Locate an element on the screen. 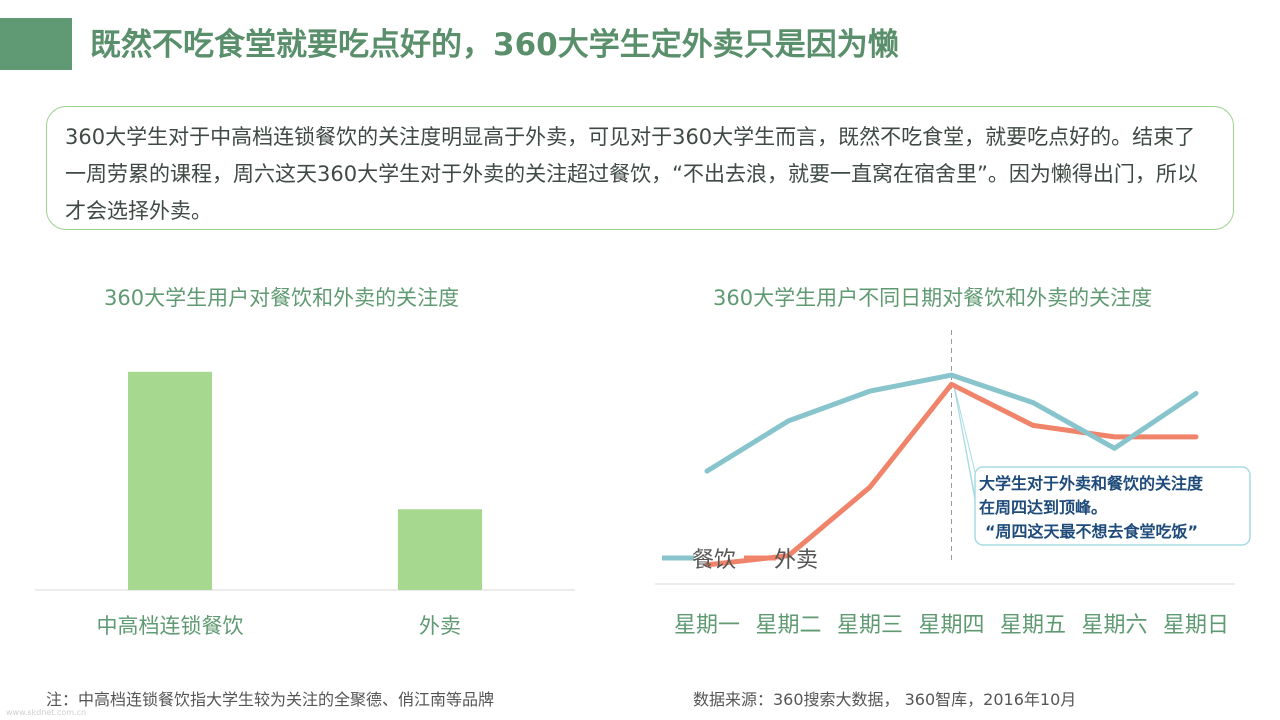  x-tick-label: 星期日 is located at coordinates (1196, 625).